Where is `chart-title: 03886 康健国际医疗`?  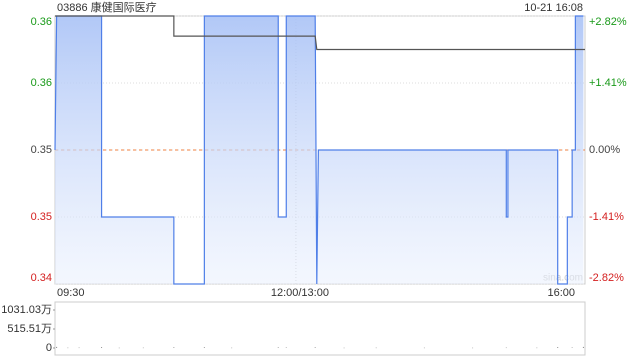 chart-title: 03886 康健国际医疗 is located at coordinates (107, 7).